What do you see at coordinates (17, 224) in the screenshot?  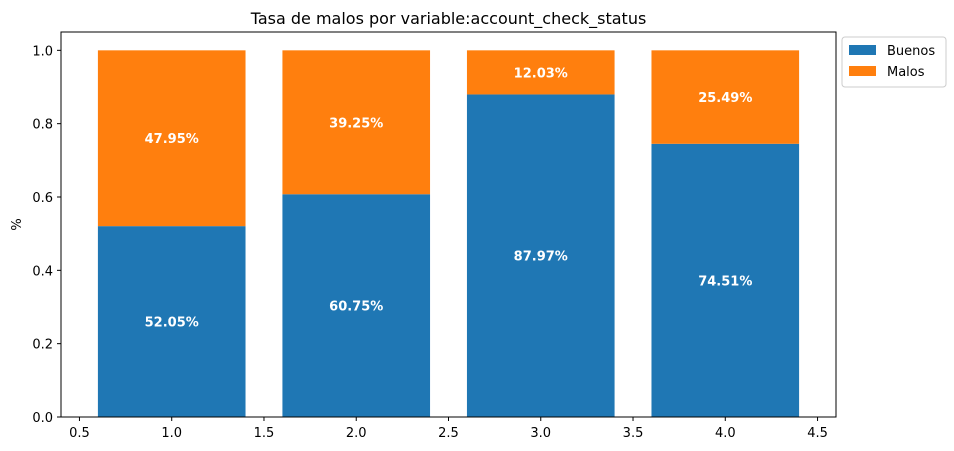 I see `y-axis-label: %` at bounding box center [17, 224].